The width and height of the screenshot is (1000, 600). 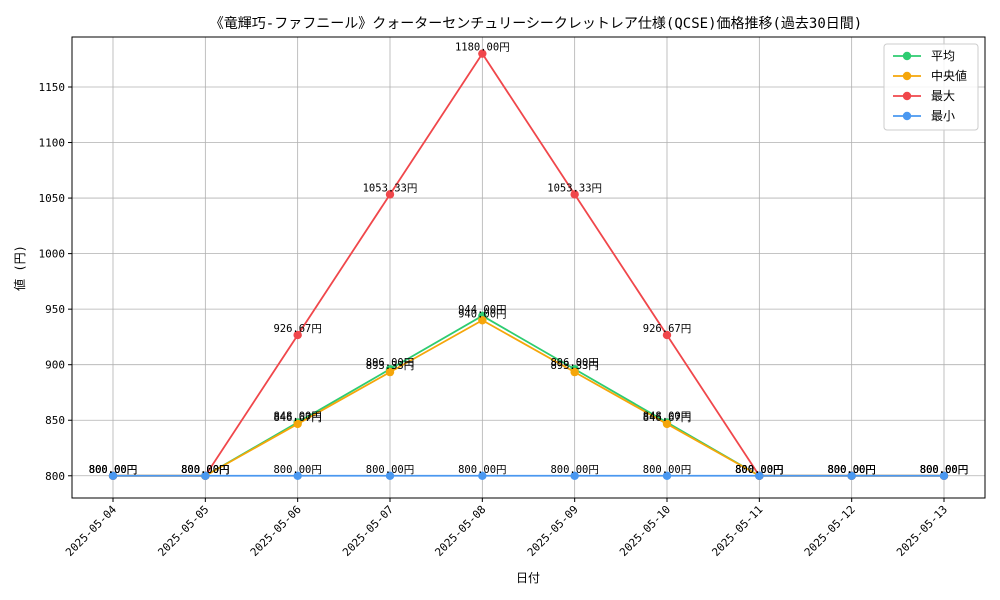 What do you see at coordinates (276, 531) in the screenshot?
I see `x-tick-label: 2025-05-06` at bounding box center [276, 531].